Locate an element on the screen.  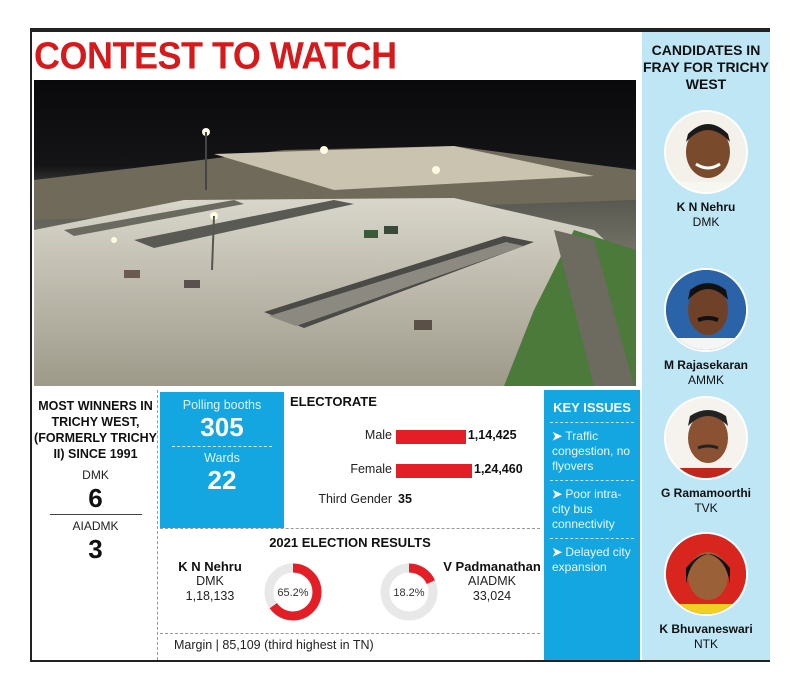
candidate-party: AMMK is located at coordinates (706, 380).